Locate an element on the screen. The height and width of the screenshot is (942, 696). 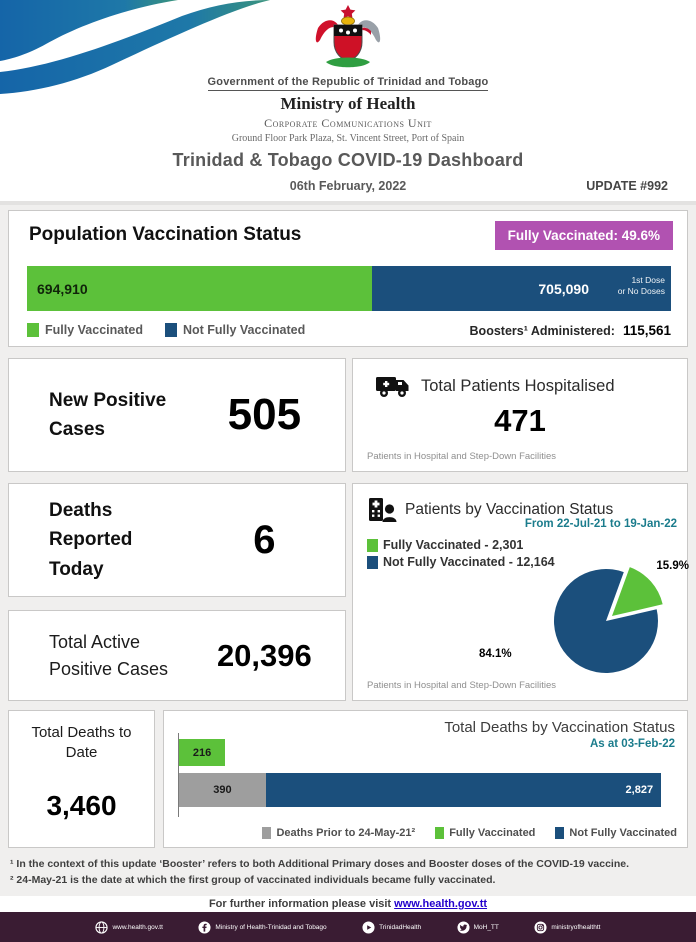
deaths-chart-asat: As at 03-Feb-22 is located at coordinates (632, 744).